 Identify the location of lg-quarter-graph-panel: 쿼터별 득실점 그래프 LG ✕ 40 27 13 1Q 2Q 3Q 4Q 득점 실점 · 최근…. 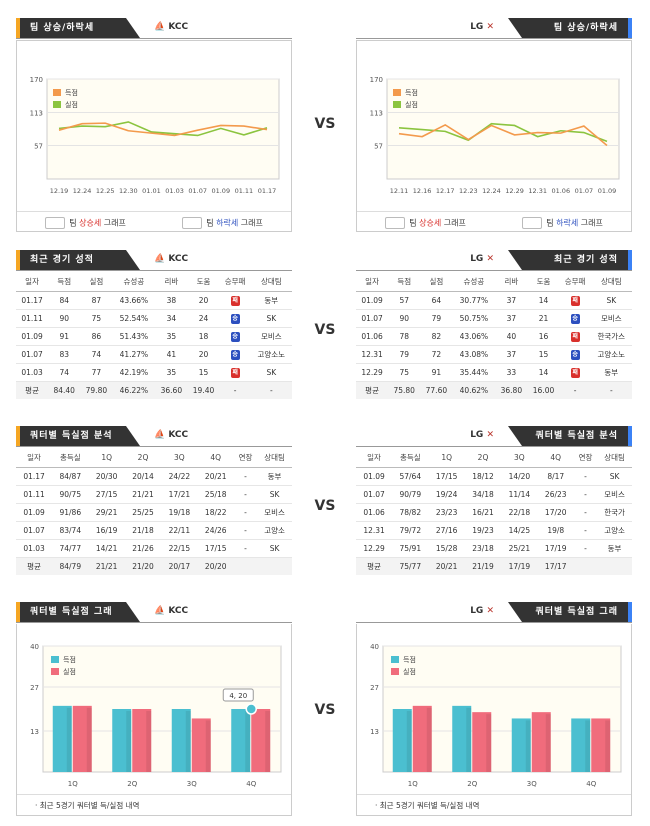
(494, 709).